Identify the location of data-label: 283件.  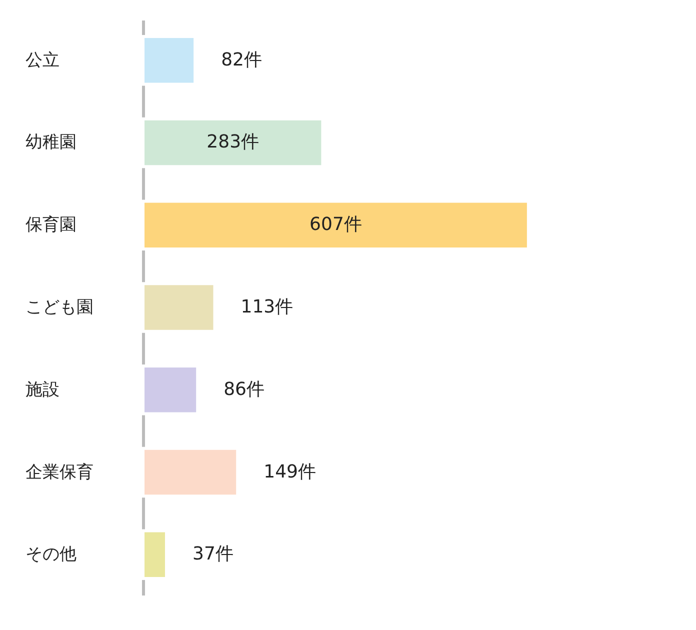
(233, 142).